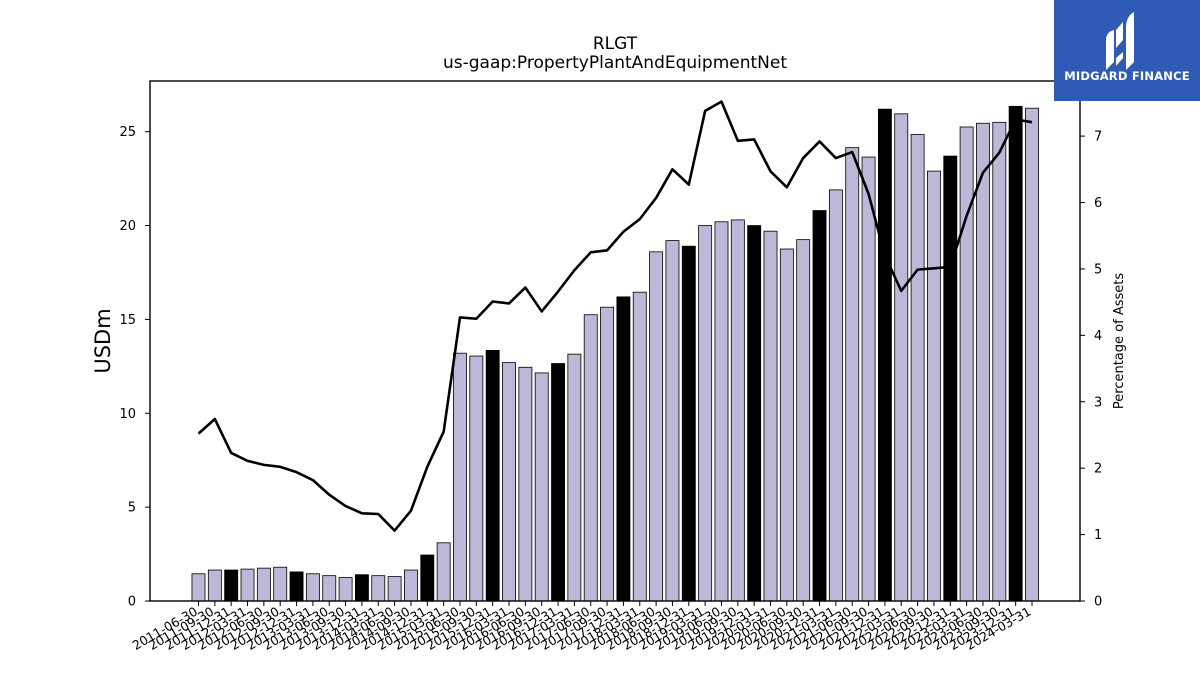 The image size is (1200, 675). I want to click on brand-logo: MIDGARD FINANCE, so click(1127, 50).